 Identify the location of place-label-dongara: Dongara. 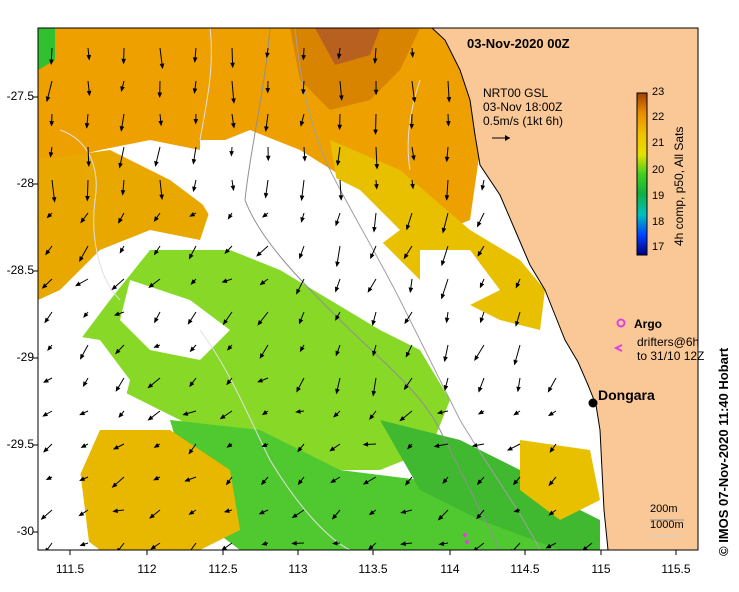
(626, 395).